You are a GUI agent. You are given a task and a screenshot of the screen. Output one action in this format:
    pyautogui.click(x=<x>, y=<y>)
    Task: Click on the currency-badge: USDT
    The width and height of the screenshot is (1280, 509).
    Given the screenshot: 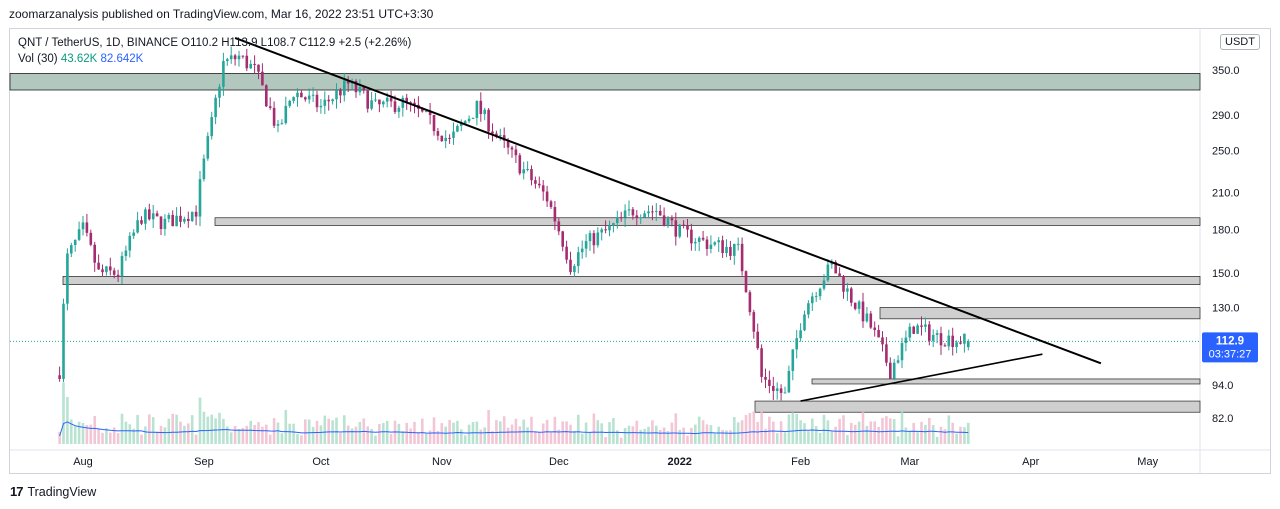 What is the action you would take?
    pyautogui.click(x=1240, y=42)
    